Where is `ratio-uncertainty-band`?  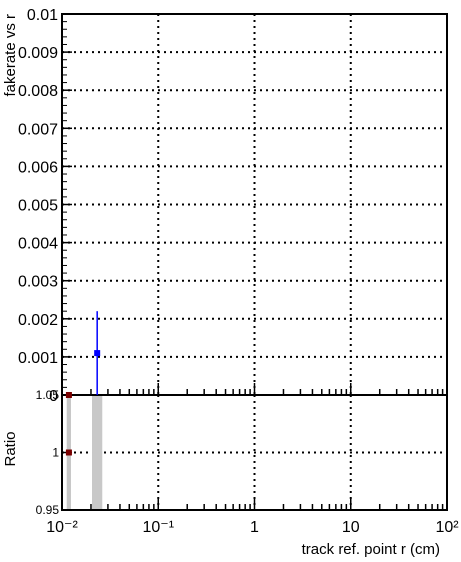
ratio-uncertainty-band is located at coordinates (97, 453).